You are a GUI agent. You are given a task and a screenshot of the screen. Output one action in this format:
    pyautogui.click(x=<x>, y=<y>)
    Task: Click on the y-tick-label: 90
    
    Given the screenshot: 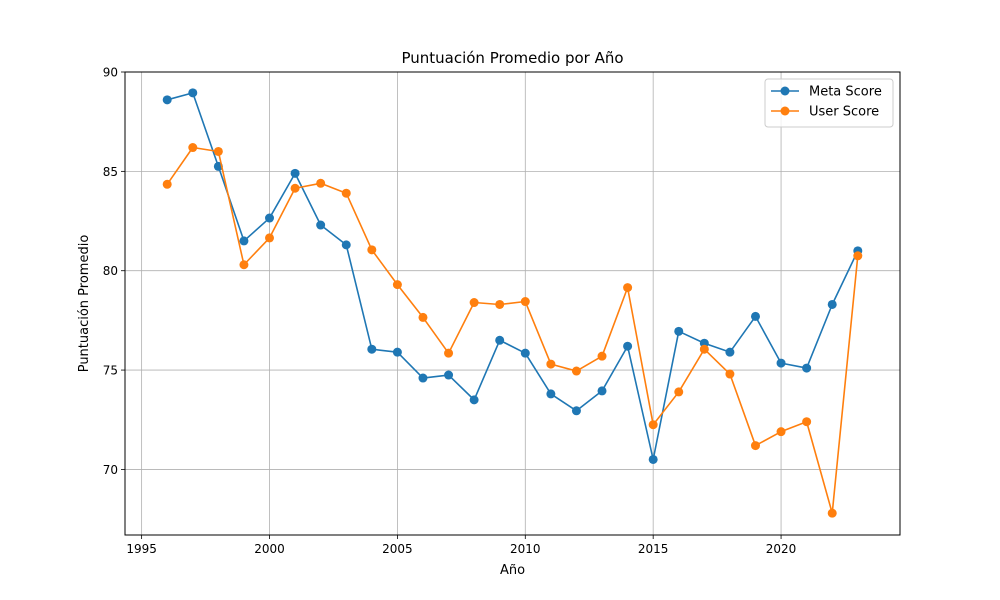 What is the action you would take?
    pyautogui.click(x=110, y=73)
    